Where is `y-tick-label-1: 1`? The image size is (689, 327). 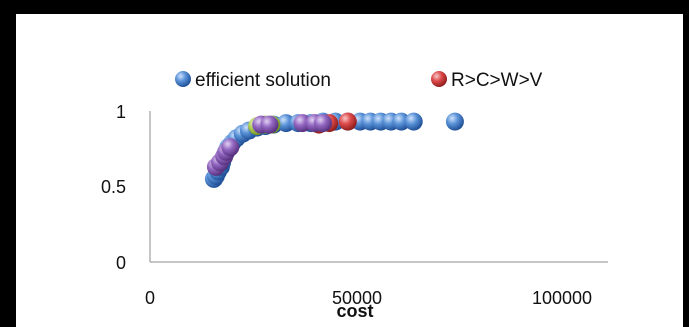
y-tick-label-1: 1 is located at coordinates (121, 112).